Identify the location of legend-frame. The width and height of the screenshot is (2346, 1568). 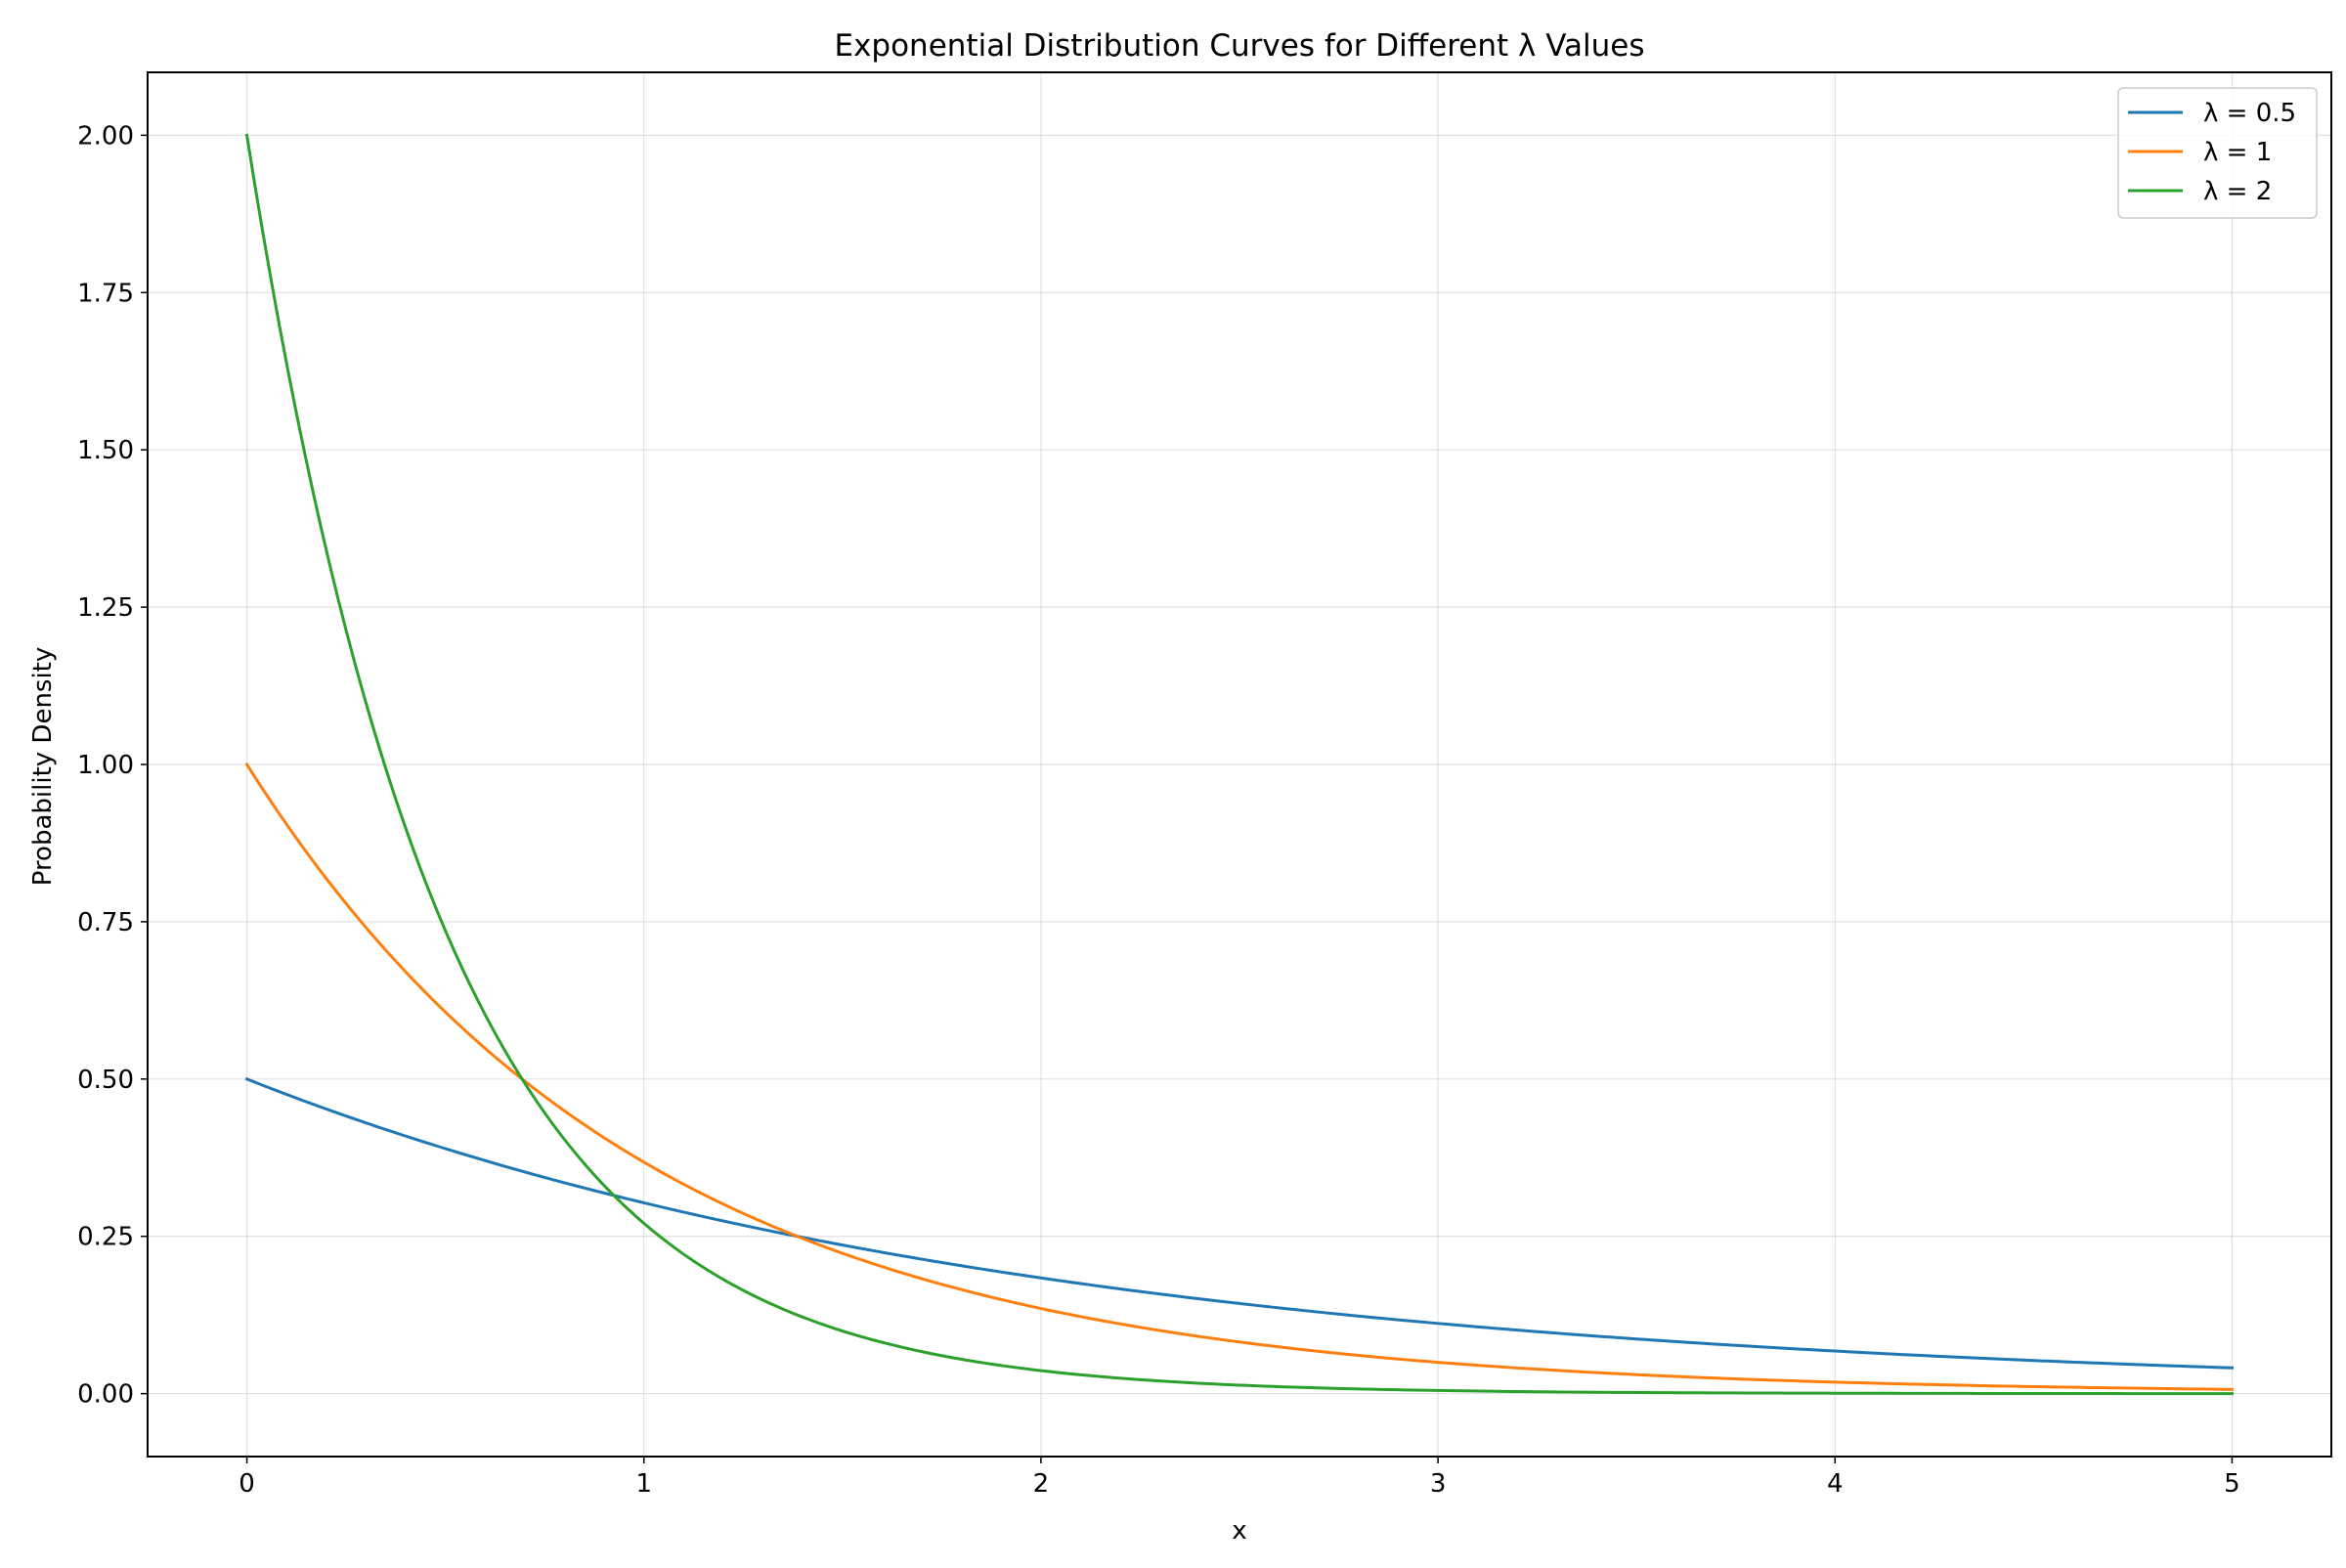
(2218, 153).